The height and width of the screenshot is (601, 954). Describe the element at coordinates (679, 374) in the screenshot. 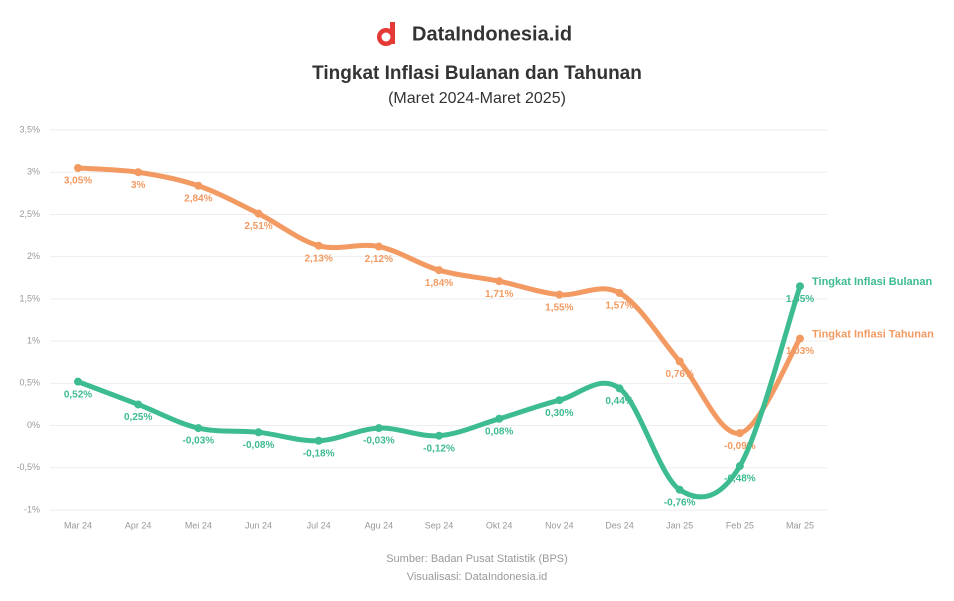

I see `data-label: 0,76%` at that location.